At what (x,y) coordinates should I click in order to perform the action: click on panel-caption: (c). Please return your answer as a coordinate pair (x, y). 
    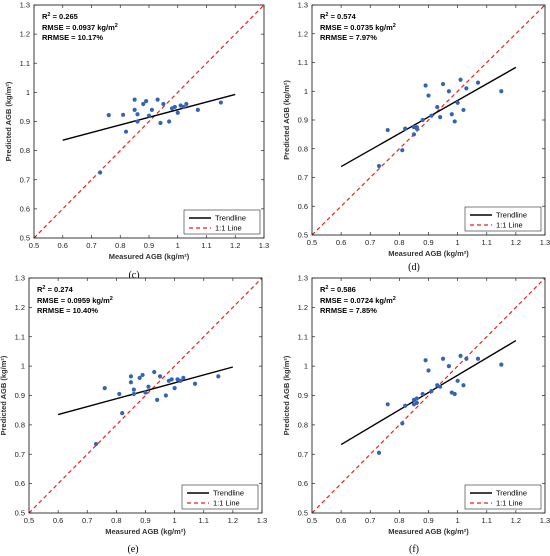
    Looking at the image, I should click on (133, 275).